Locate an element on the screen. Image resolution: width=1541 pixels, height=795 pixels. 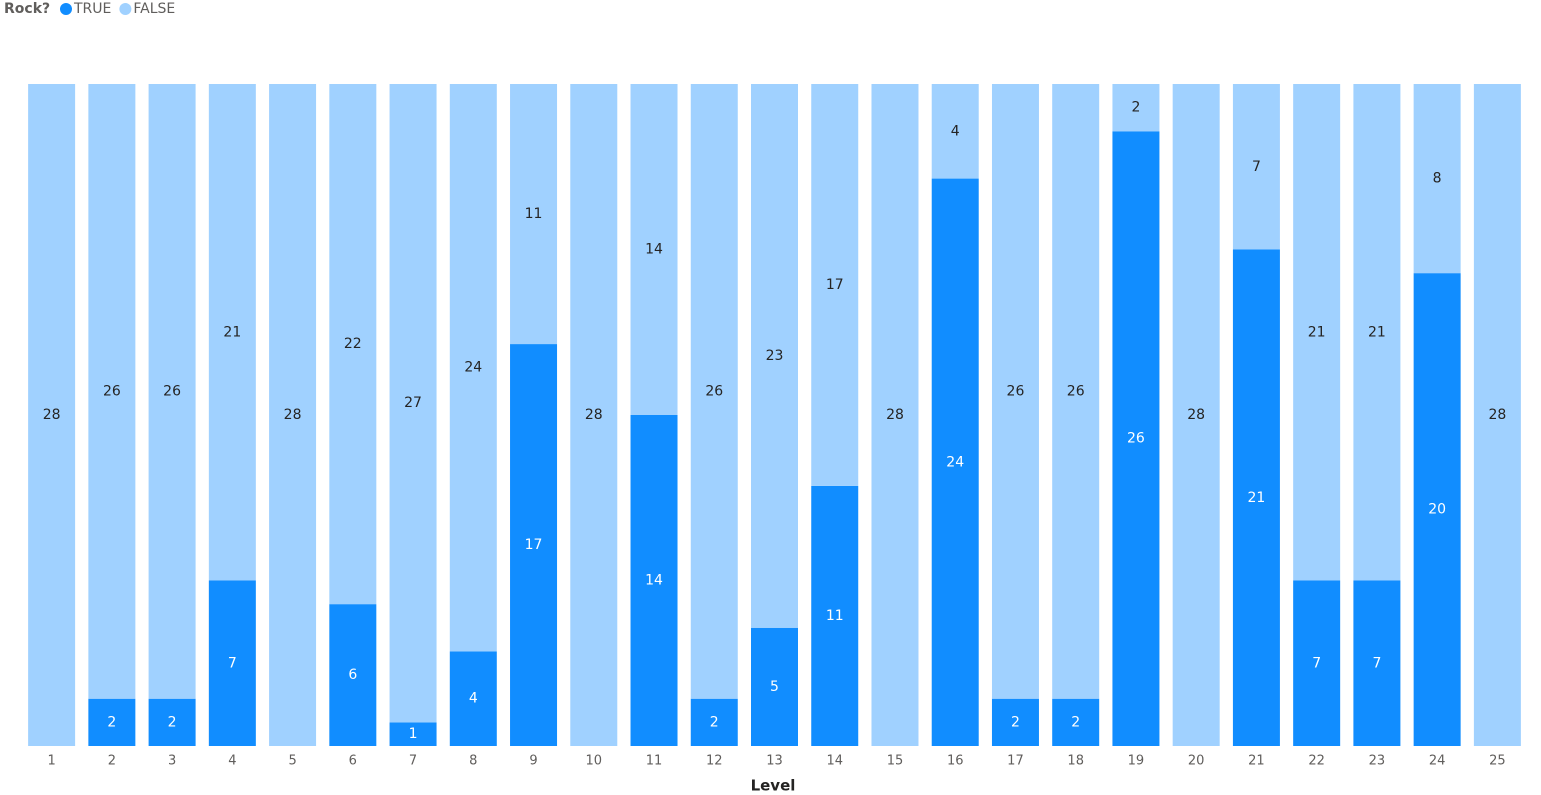
legend-title: Rock? is located at coordinates (27, 9).